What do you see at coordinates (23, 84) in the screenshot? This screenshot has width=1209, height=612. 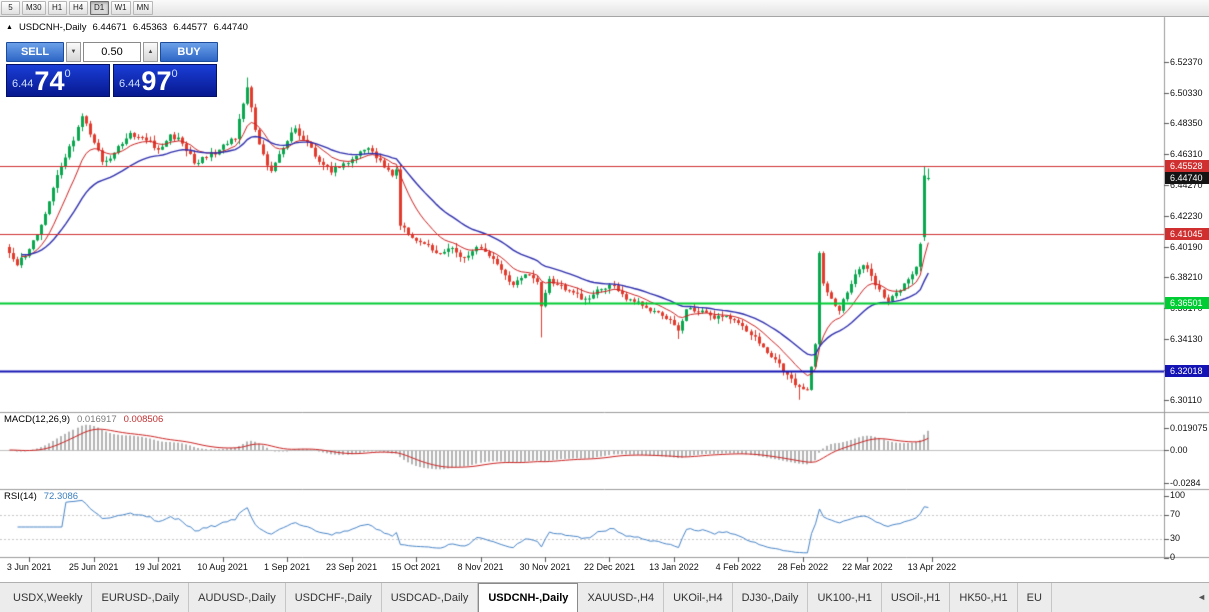 I see `sell-price-prefix: 6.44` at bounding box center [23, 84].